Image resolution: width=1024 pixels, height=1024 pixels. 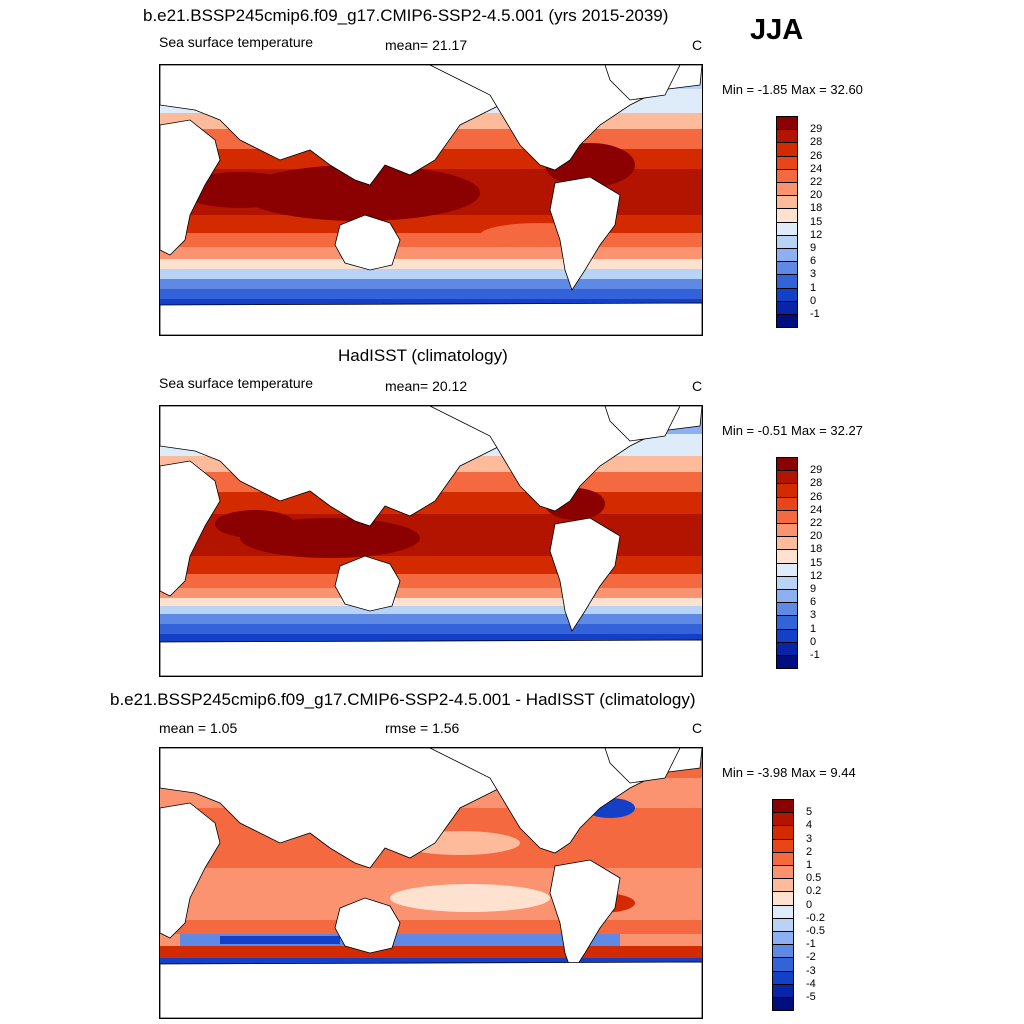 What do you see at coordinates (236, 383) in the screenshot?
I see `panel-2-variable-label: Sea surface temperature` at bounding box center [236, 383].